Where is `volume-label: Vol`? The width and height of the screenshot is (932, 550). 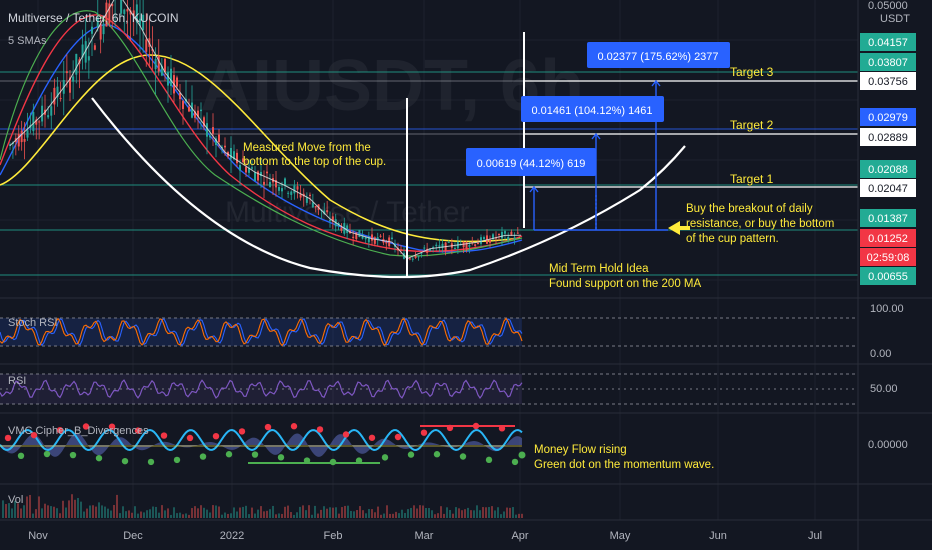 volume-label: Vol is located at coordinates (15, 500).